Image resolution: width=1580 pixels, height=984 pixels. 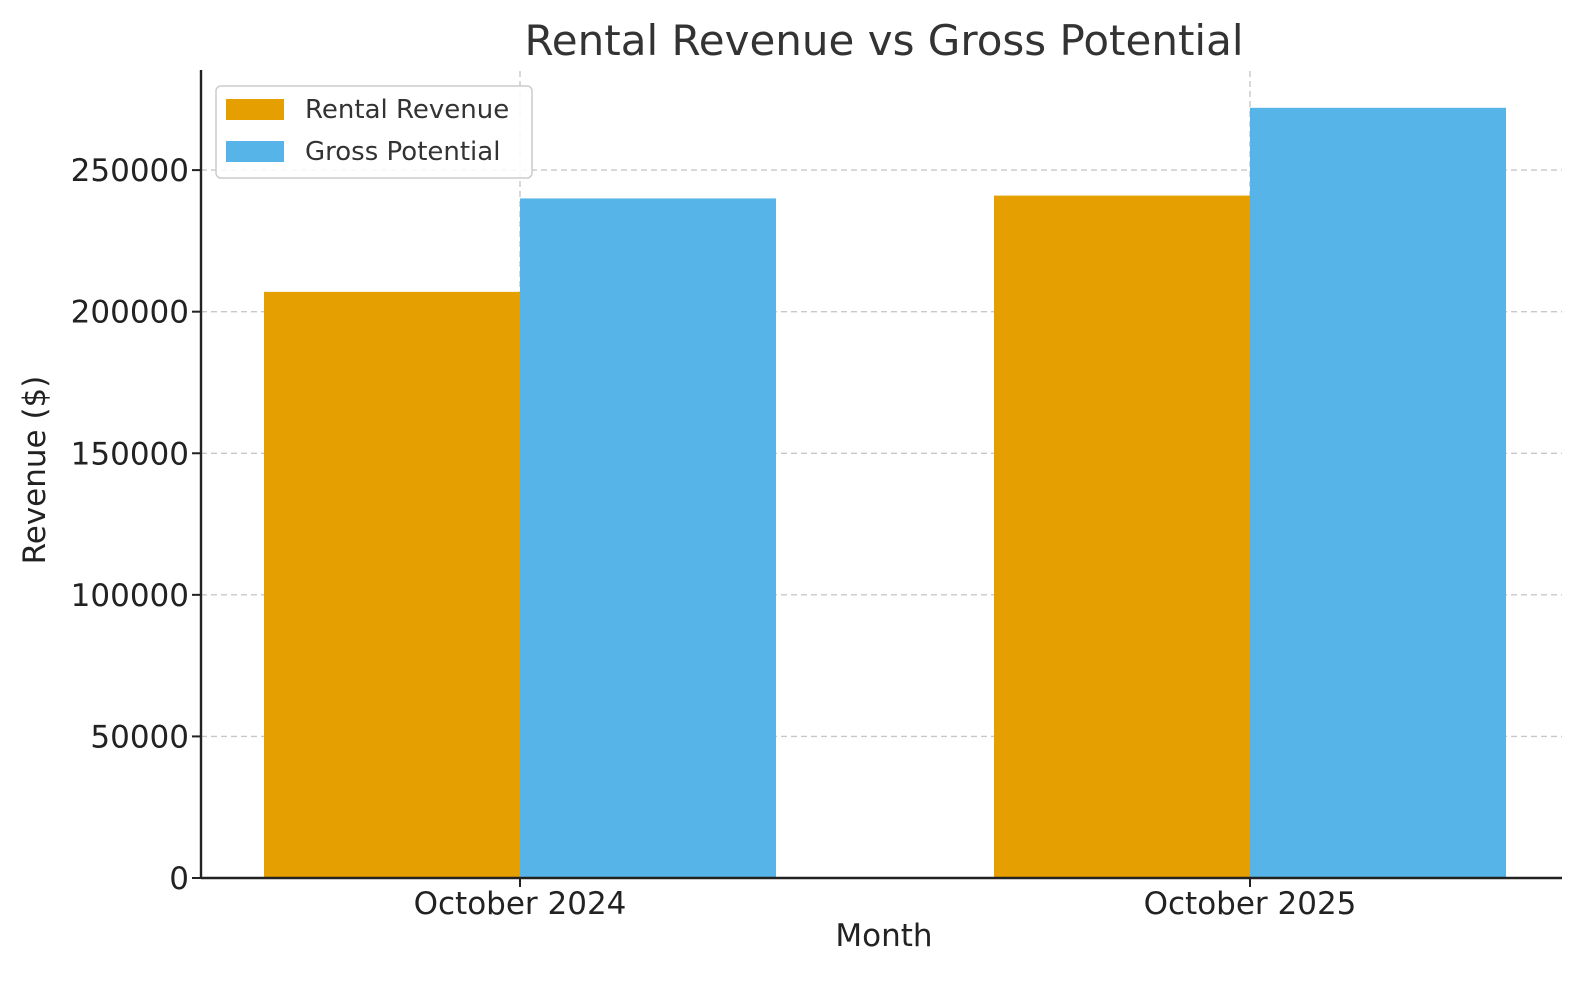 I want to click on x-axis-label: Month, so click(x=883, y=936).